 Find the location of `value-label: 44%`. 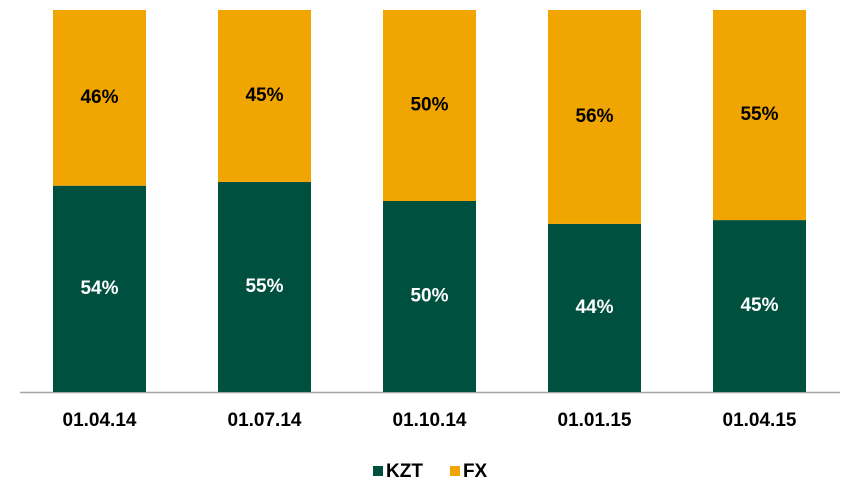

value-label: 44% is located at coordinates (594, 307).